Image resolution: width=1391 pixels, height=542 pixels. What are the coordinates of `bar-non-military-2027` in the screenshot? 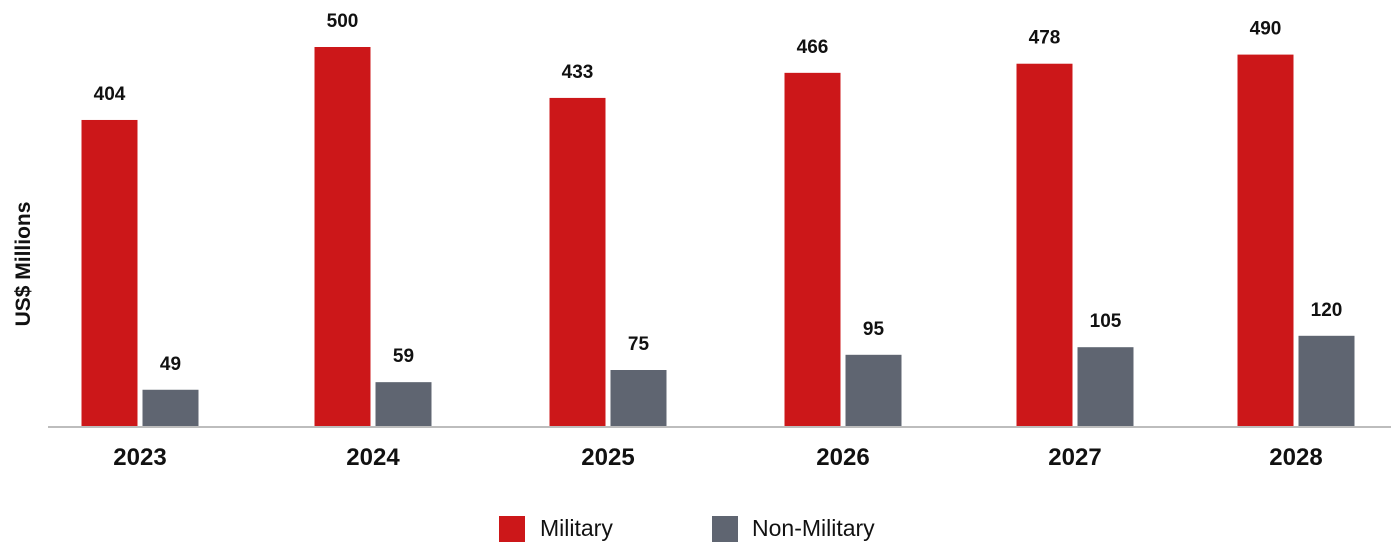 It's located at (1105, 387).